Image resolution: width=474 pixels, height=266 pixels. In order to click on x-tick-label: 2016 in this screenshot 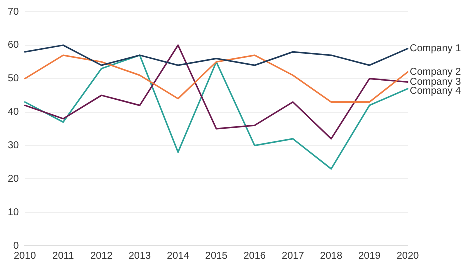, I will do `click(255, 256)`.